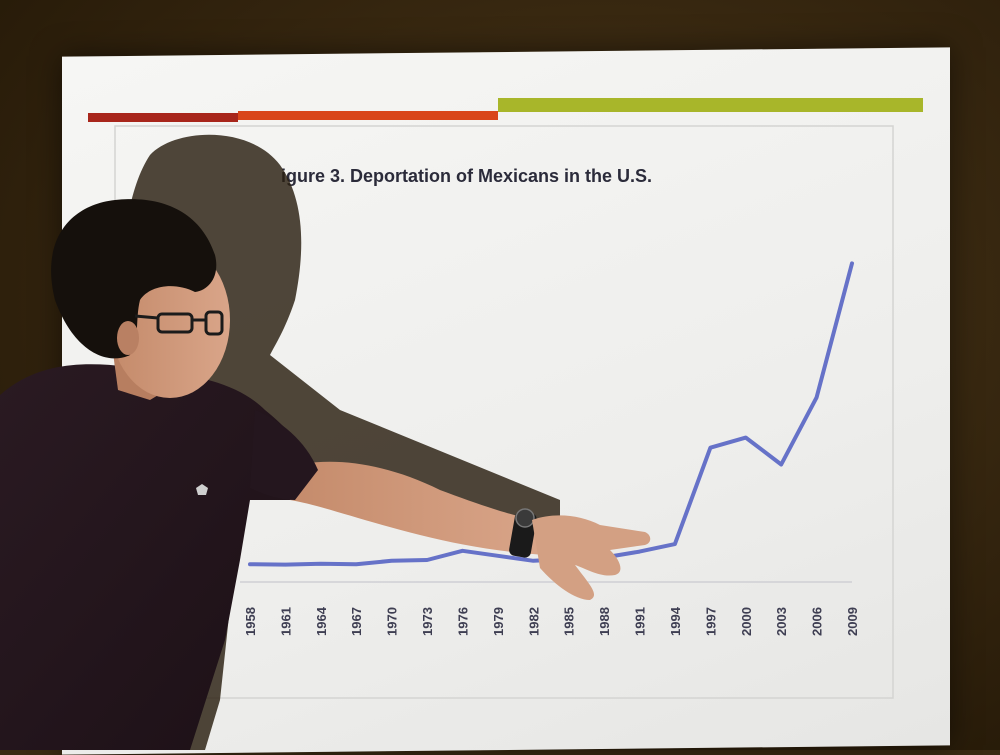  Describe the element at coordinates (179, 323) in the screenshot. I see `presenter-glasses` at that location.